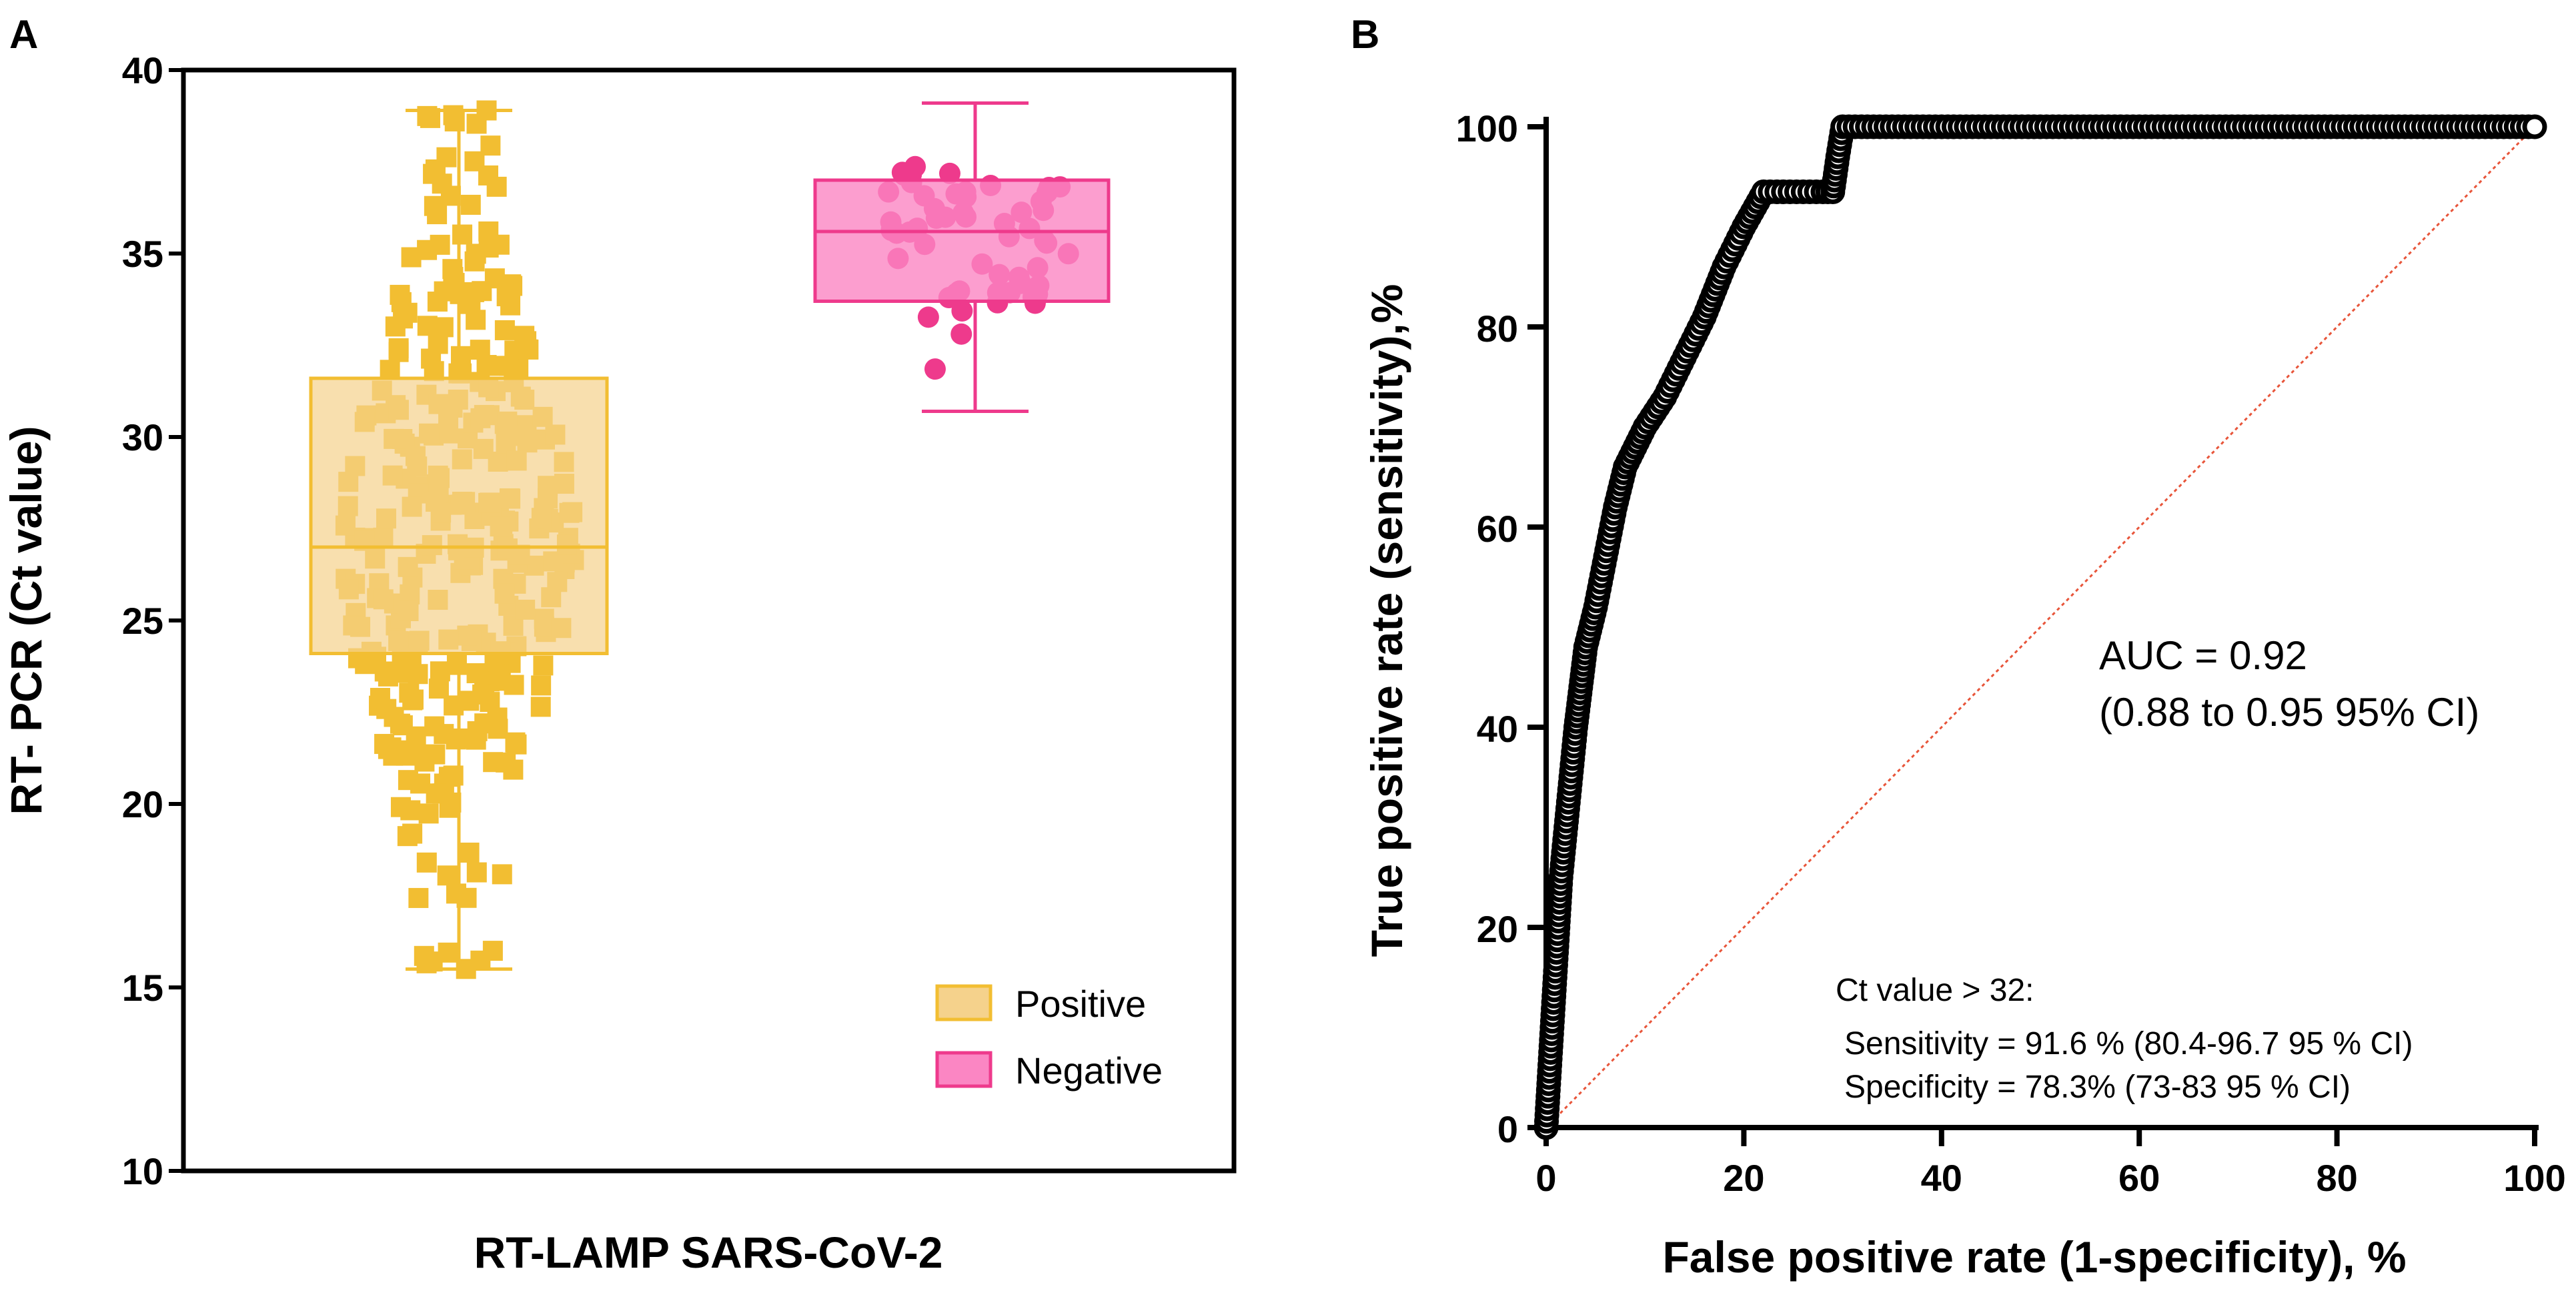 The width and height of the screenshot is (2576, 1295). I want to click on x-axis-title-b: False positive rate (1-specificity), %, so click(2034, 1257).